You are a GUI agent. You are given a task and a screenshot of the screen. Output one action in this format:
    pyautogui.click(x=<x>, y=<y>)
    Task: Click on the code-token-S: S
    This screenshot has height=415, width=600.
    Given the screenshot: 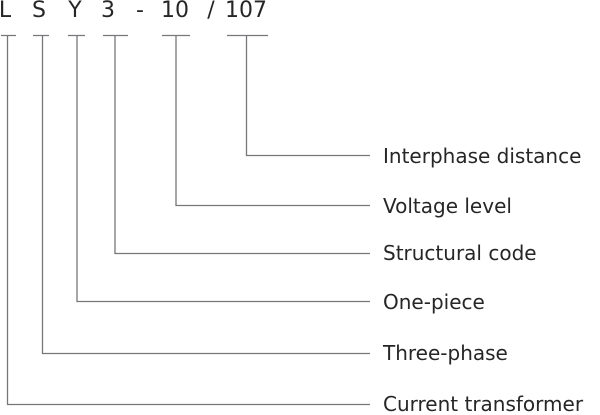 What is the action you would take?
    pyautogui.click(x=39, y=11)
    